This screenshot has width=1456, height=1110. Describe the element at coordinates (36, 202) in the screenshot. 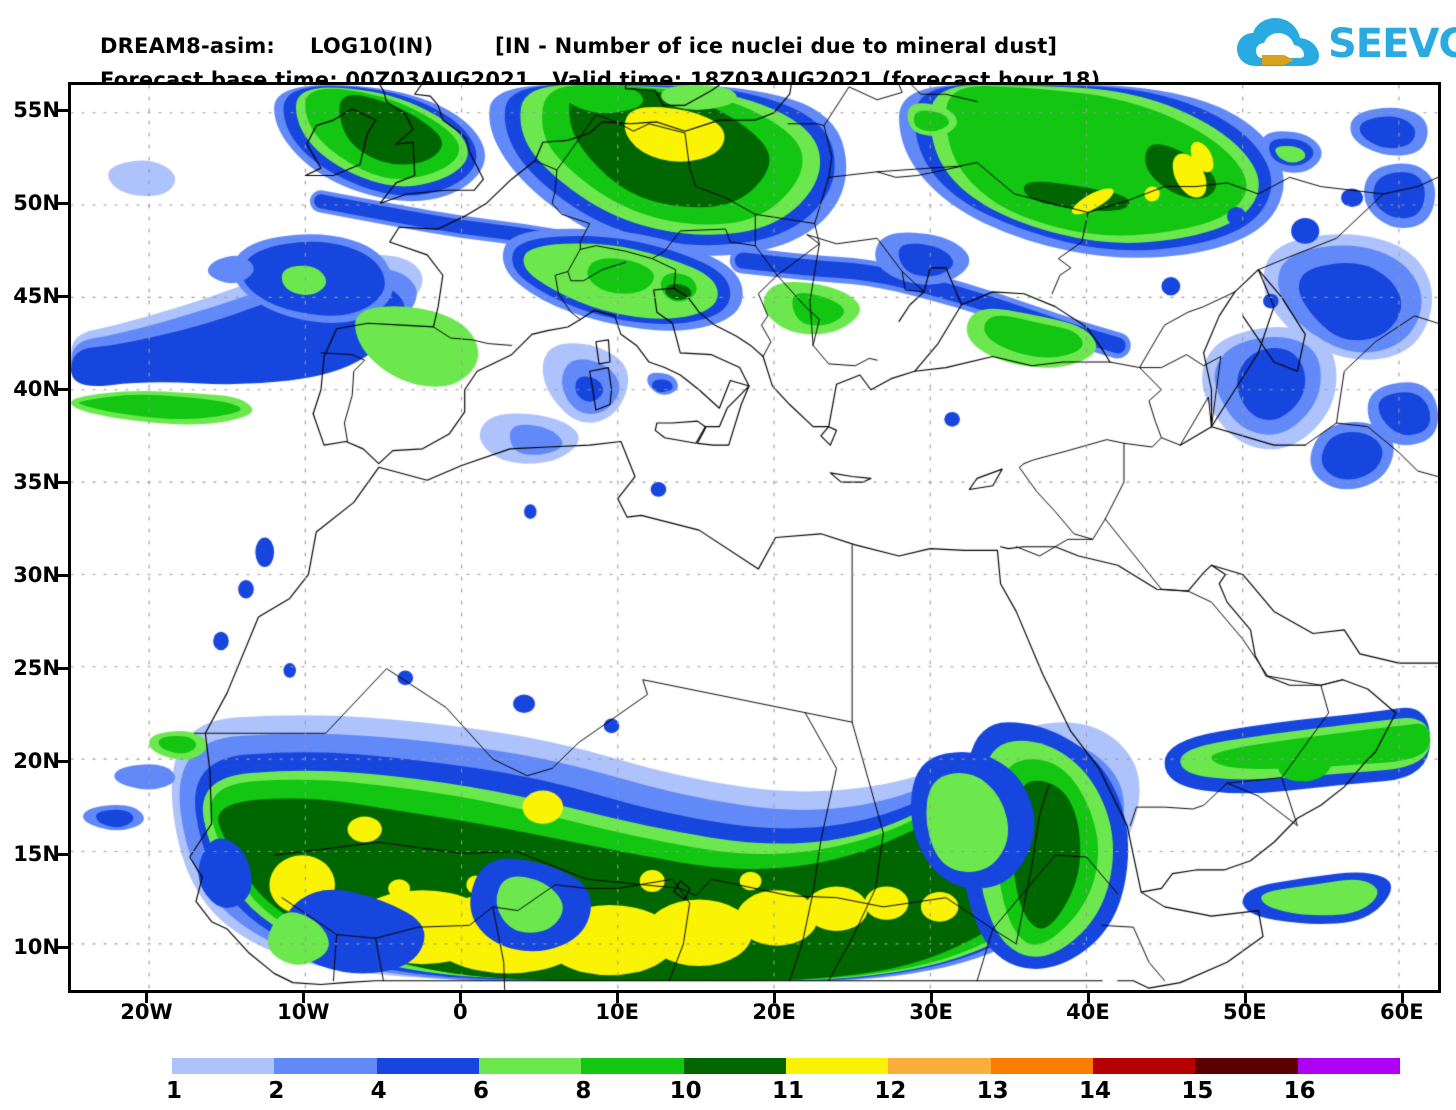

I see `lat-label-50N: 50N` at that location.